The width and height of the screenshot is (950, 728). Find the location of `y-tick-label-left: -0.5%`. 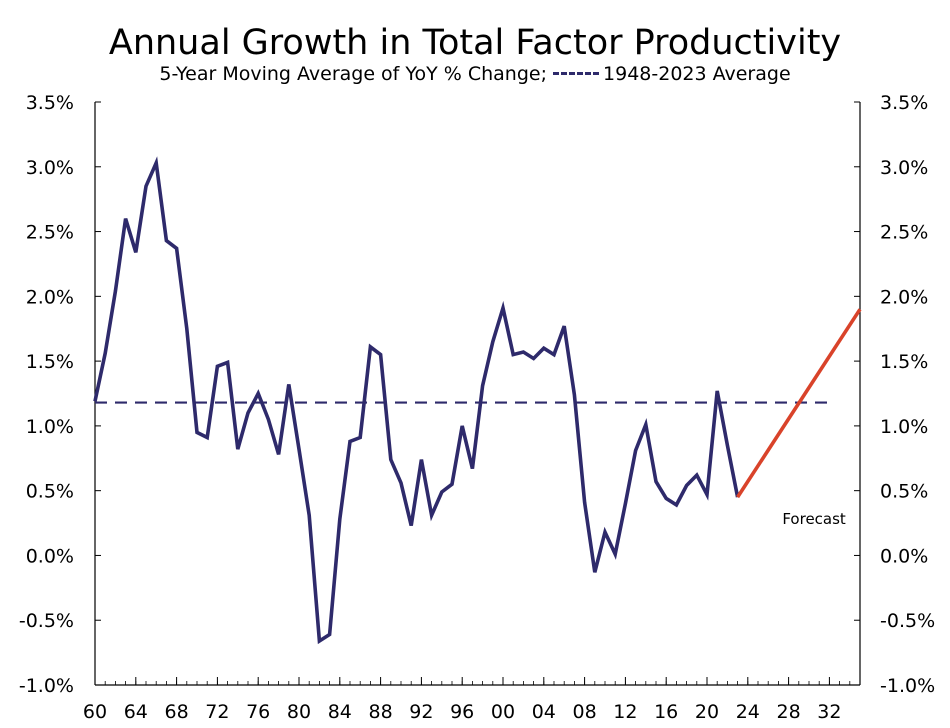

y-tick-label-left: -0.5% is located at coordinates (46, 621).